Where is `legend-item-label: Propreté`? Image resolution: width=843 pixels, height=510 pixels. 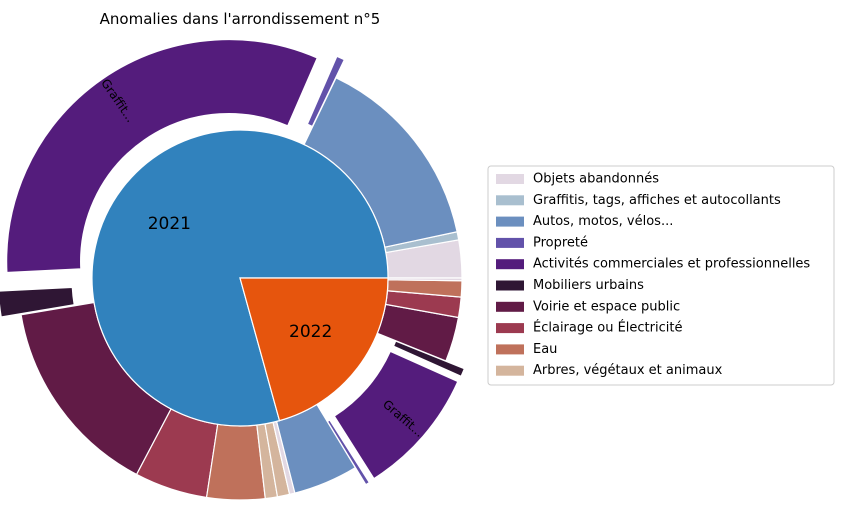
legend-item-label: Propreté is located at coordinates (560, 242).